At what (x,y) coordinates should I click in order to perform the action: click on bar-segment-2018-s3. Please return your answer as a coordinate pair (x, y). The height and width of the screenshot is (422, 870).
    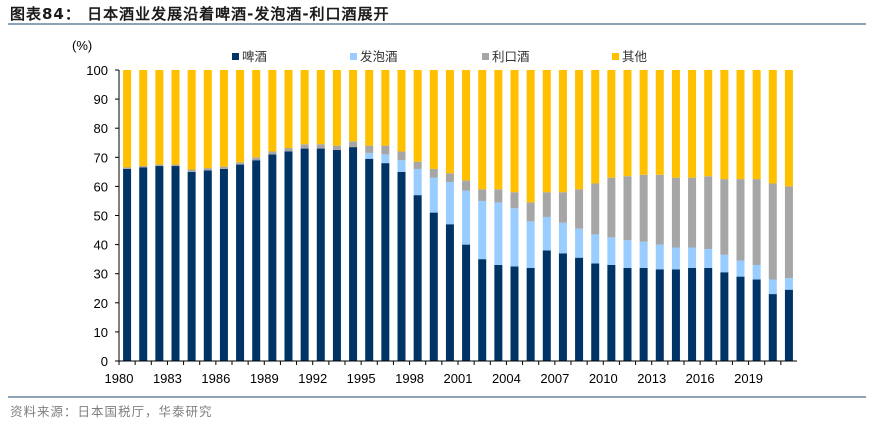
    Looking at the image, I should click on (740, 125).